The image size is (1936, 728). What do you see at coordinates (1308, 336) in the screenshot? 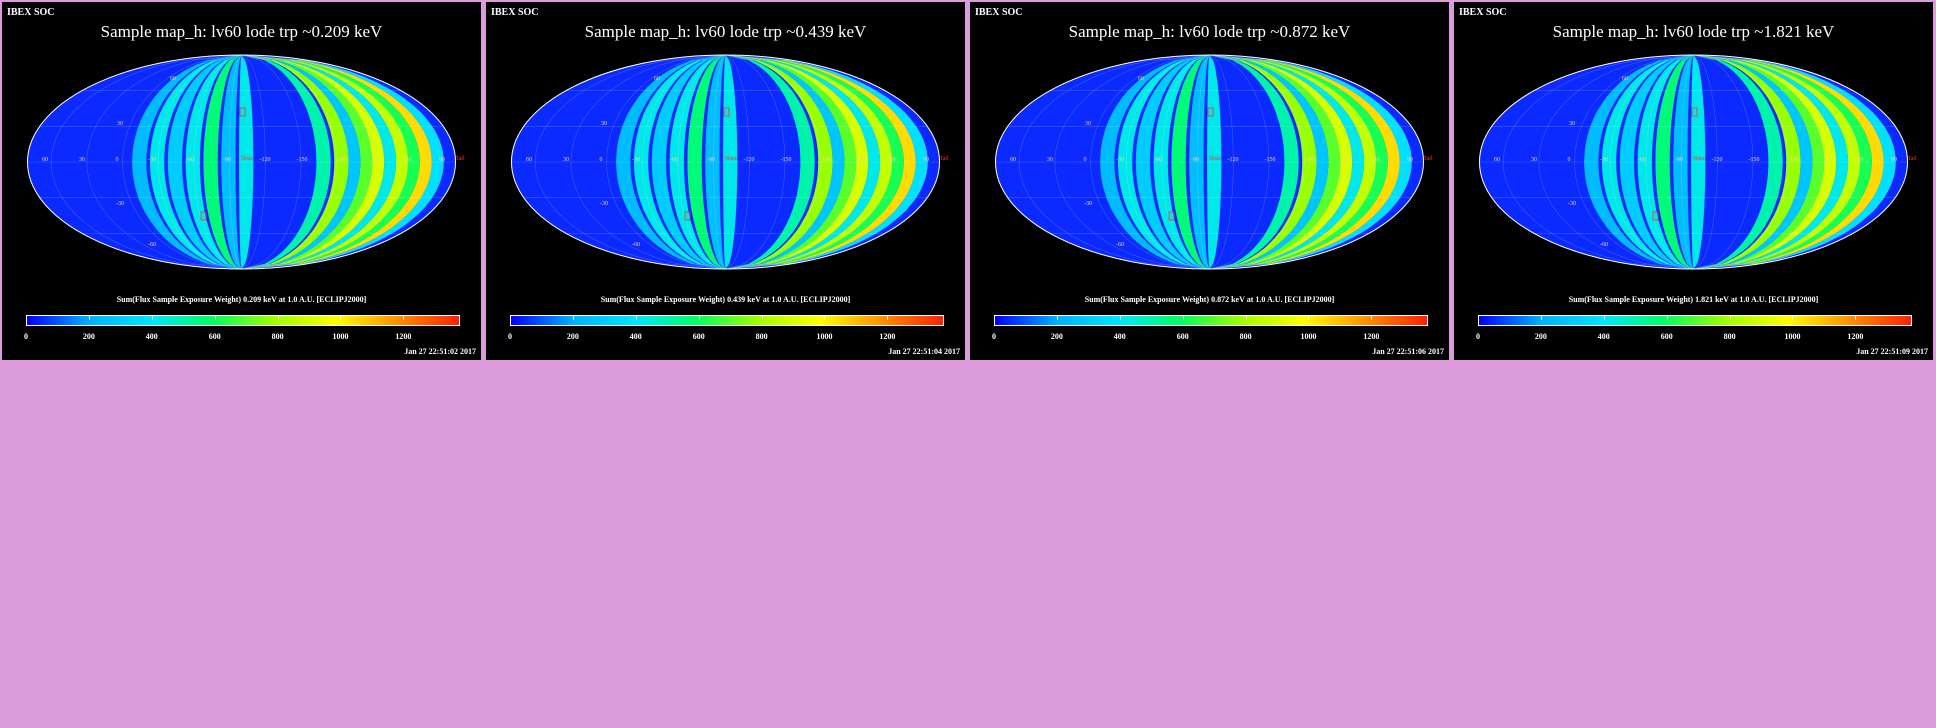
I see `colorbar-tick-label: 1000` at bounding box center [1308, 336].